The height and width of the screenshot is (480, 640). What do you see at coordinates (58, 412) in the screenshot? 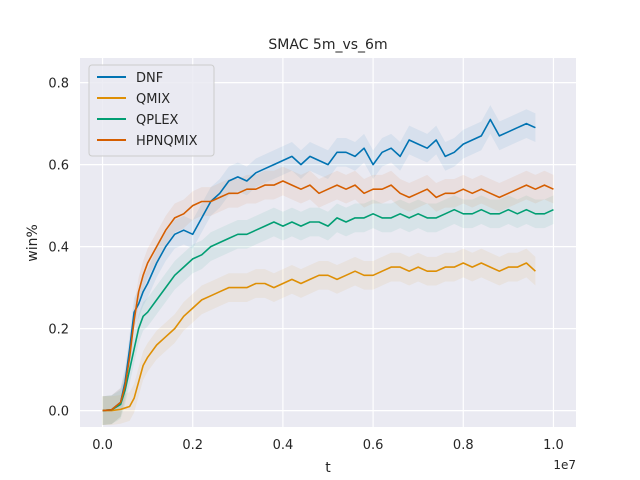
I see `y-tick-label: 0.0` at bounding box center [58, 412].